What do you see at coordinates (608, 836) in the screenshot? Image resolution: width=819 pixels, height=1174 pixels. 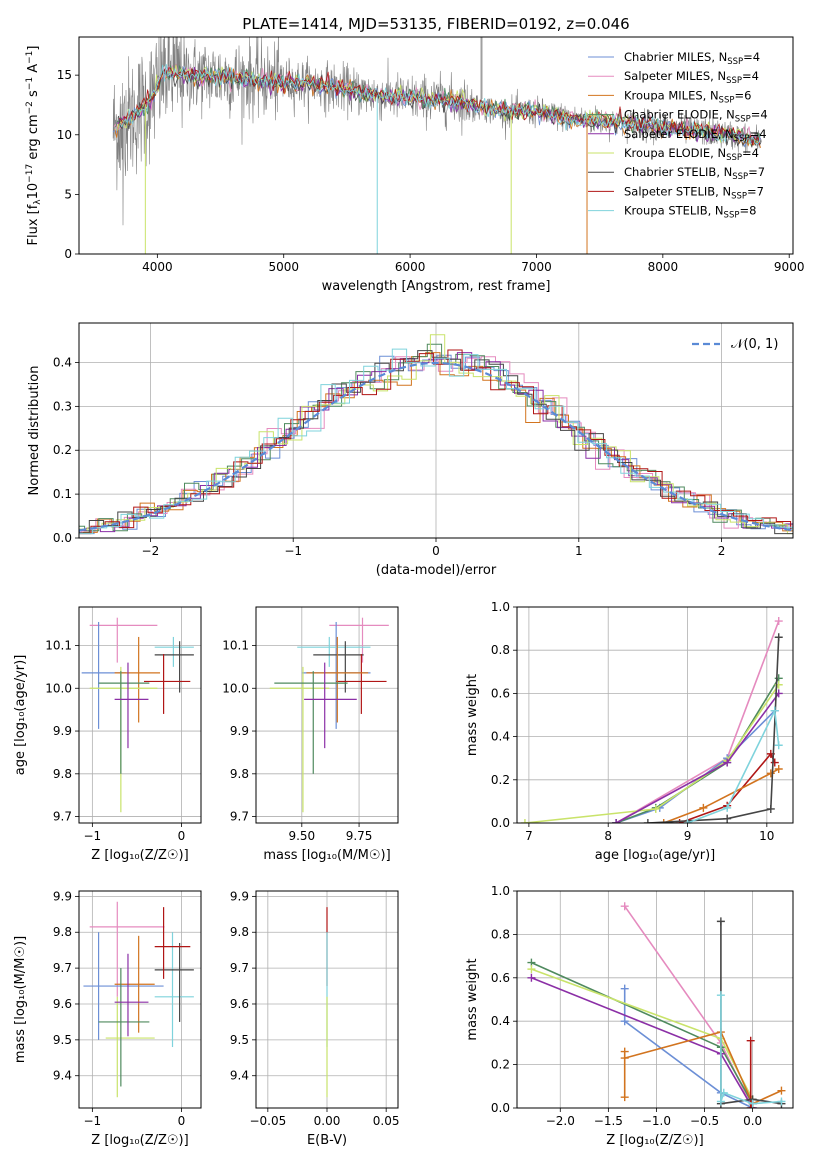 I see `x-tick-label: 8` at bounding box center [608, 836].